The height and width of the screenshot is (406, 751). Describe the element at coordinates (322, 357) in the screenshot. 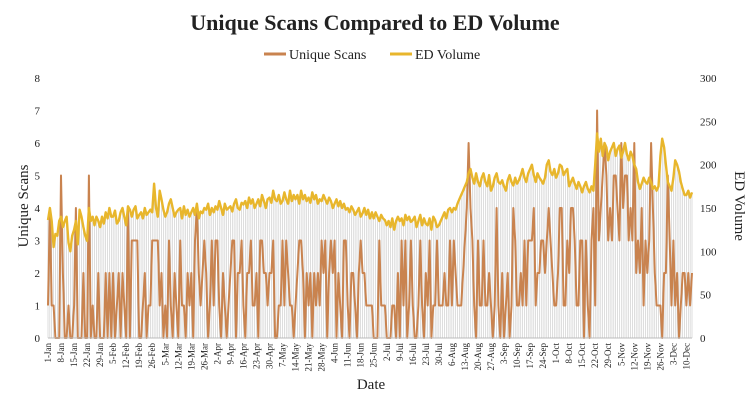

I see `x-tick-label: 28-May` at that location.